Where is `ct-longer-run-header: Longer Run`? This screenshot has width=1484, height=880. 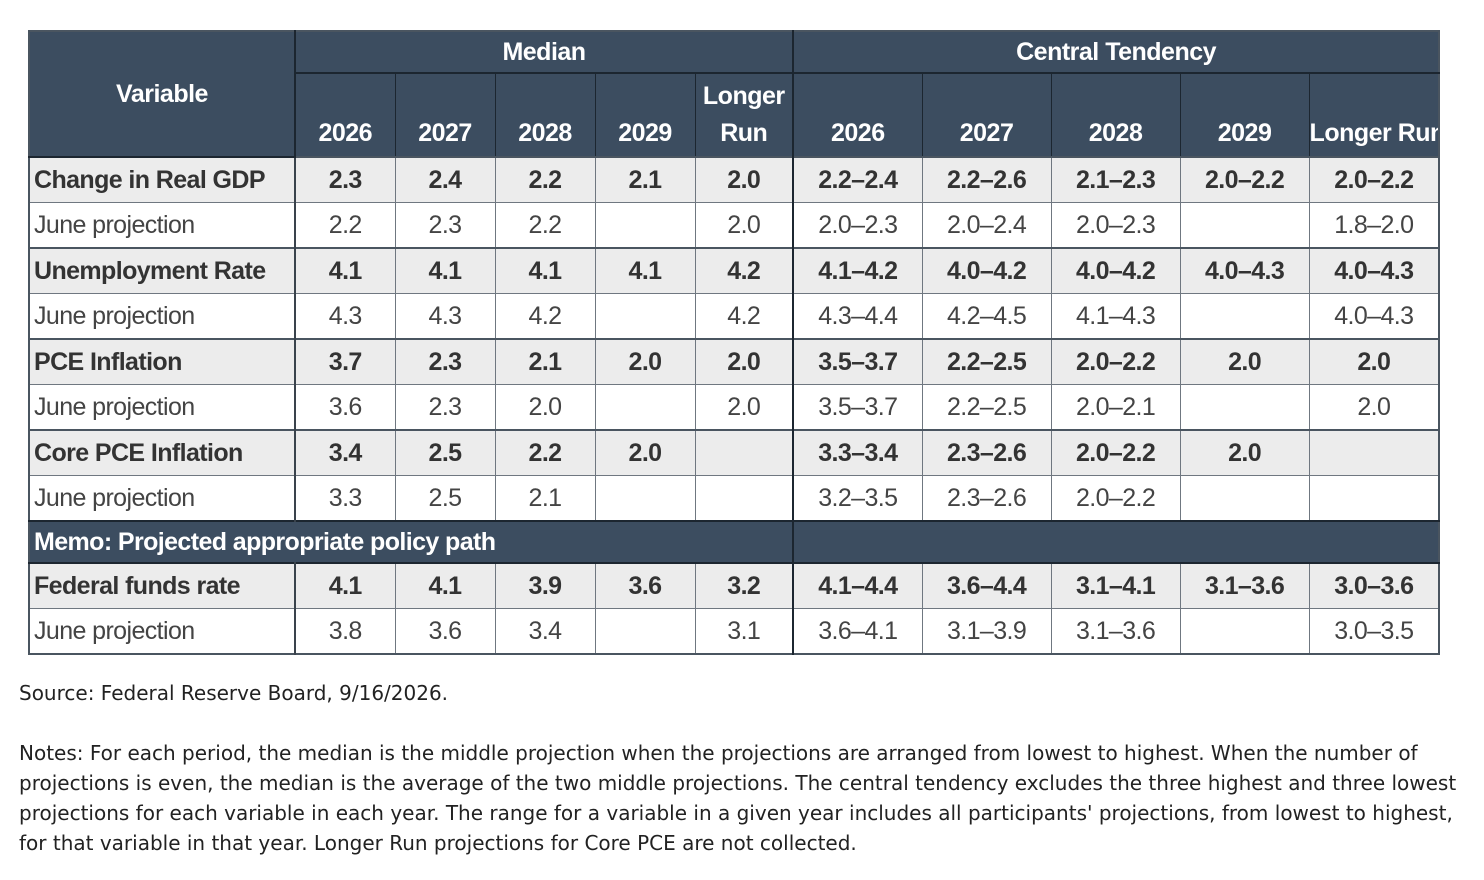 ct-longer-run-header: Longer Run is located at coordinates (1374, 115).